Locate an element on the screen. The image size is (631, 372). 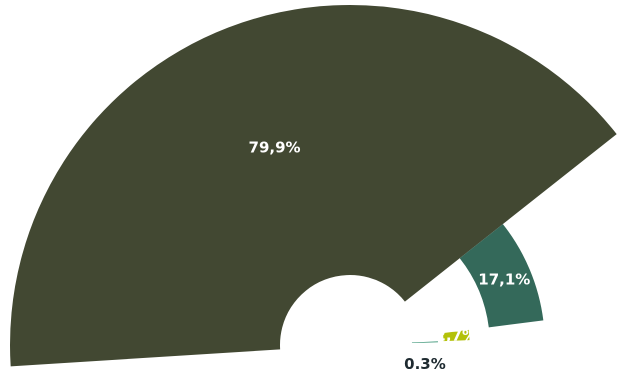
slice-label-0: 79,9% is located at coordinates (275, 148).